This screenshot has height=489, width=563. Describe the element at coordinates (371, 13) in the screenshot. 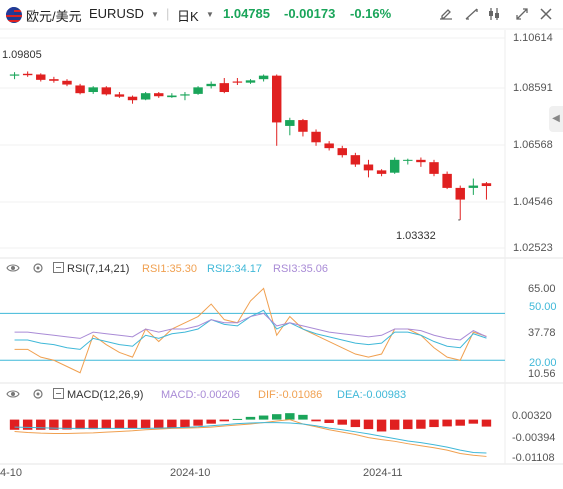

I see `price-change-pct: -0.16%` at that location.